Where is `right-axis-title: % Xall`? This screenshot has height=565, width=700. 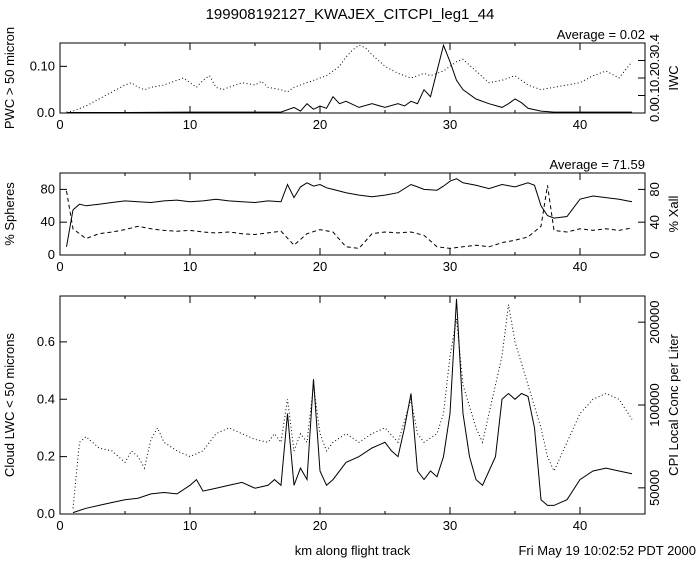 right-axis-title: % Xall is located at coordinates (673, 213).